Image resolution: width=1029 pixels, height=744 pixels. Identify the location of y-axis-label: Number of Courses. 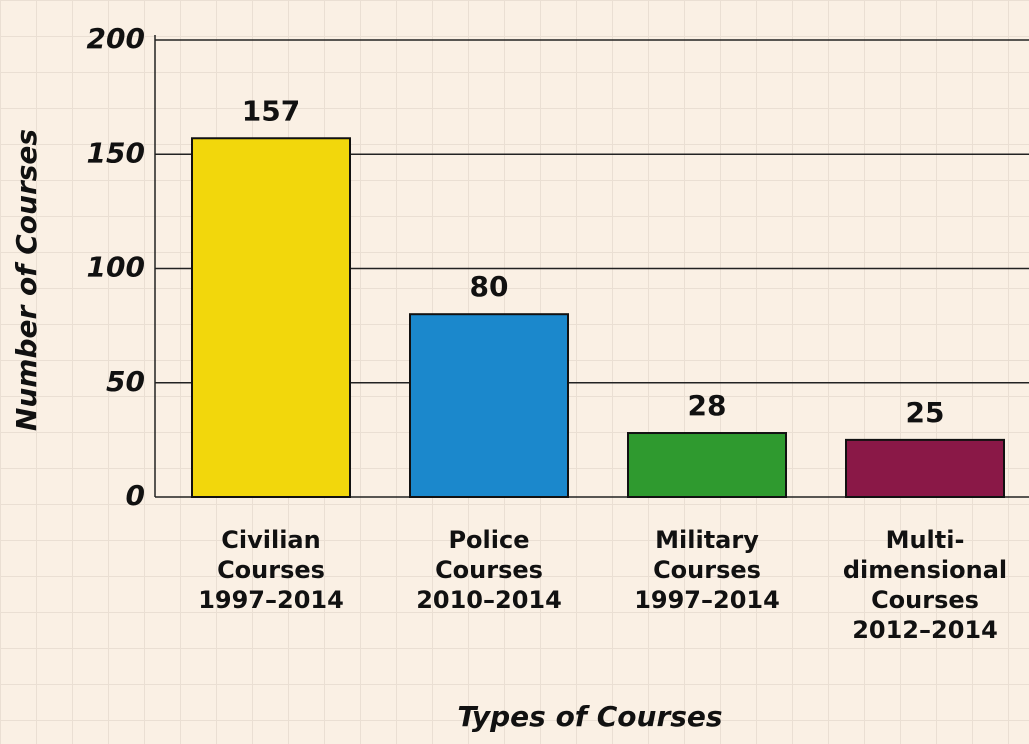
(26, 280).